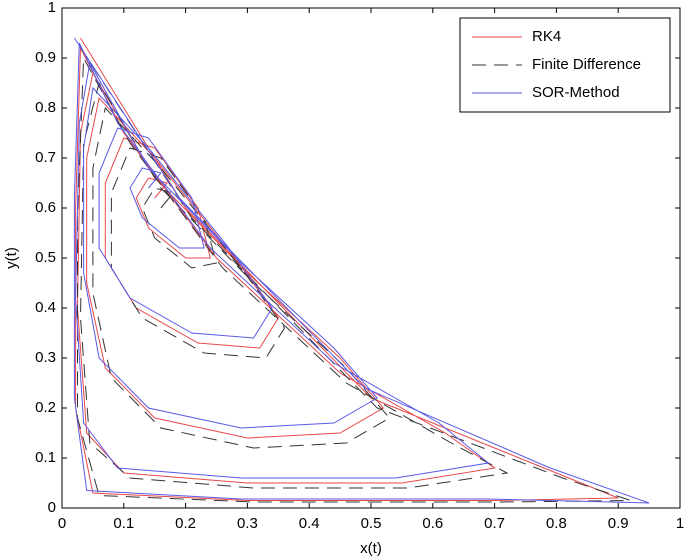 Image resolution: width=700 pixels, height=560 pixels. I want to click on y-tick-label: 0.1, so click(45, 457).